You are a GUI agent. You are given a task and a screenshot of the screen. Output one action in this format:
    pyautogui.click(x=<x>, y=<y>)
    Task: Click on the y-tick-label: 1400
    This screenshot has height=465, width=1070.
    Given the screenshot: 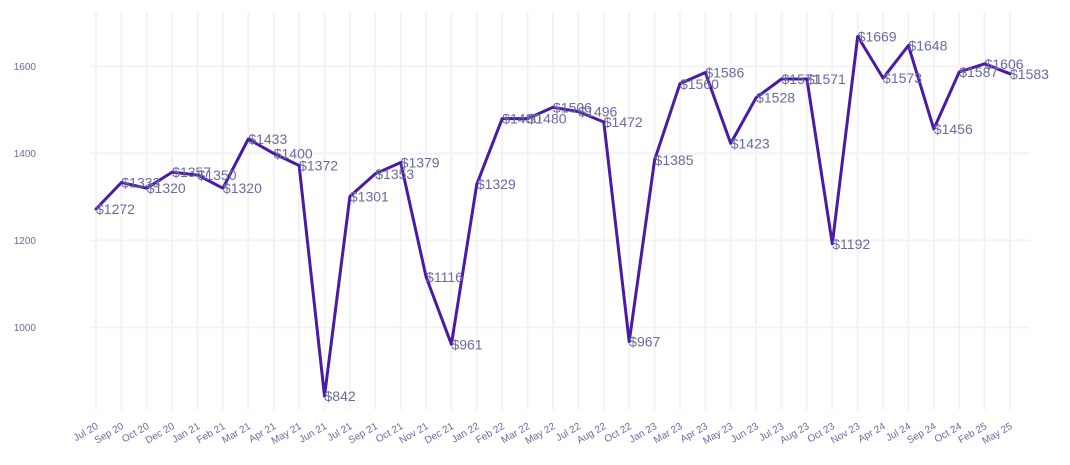 What is the action you would take?
    pyautogui.click(x=25, y=154)
    